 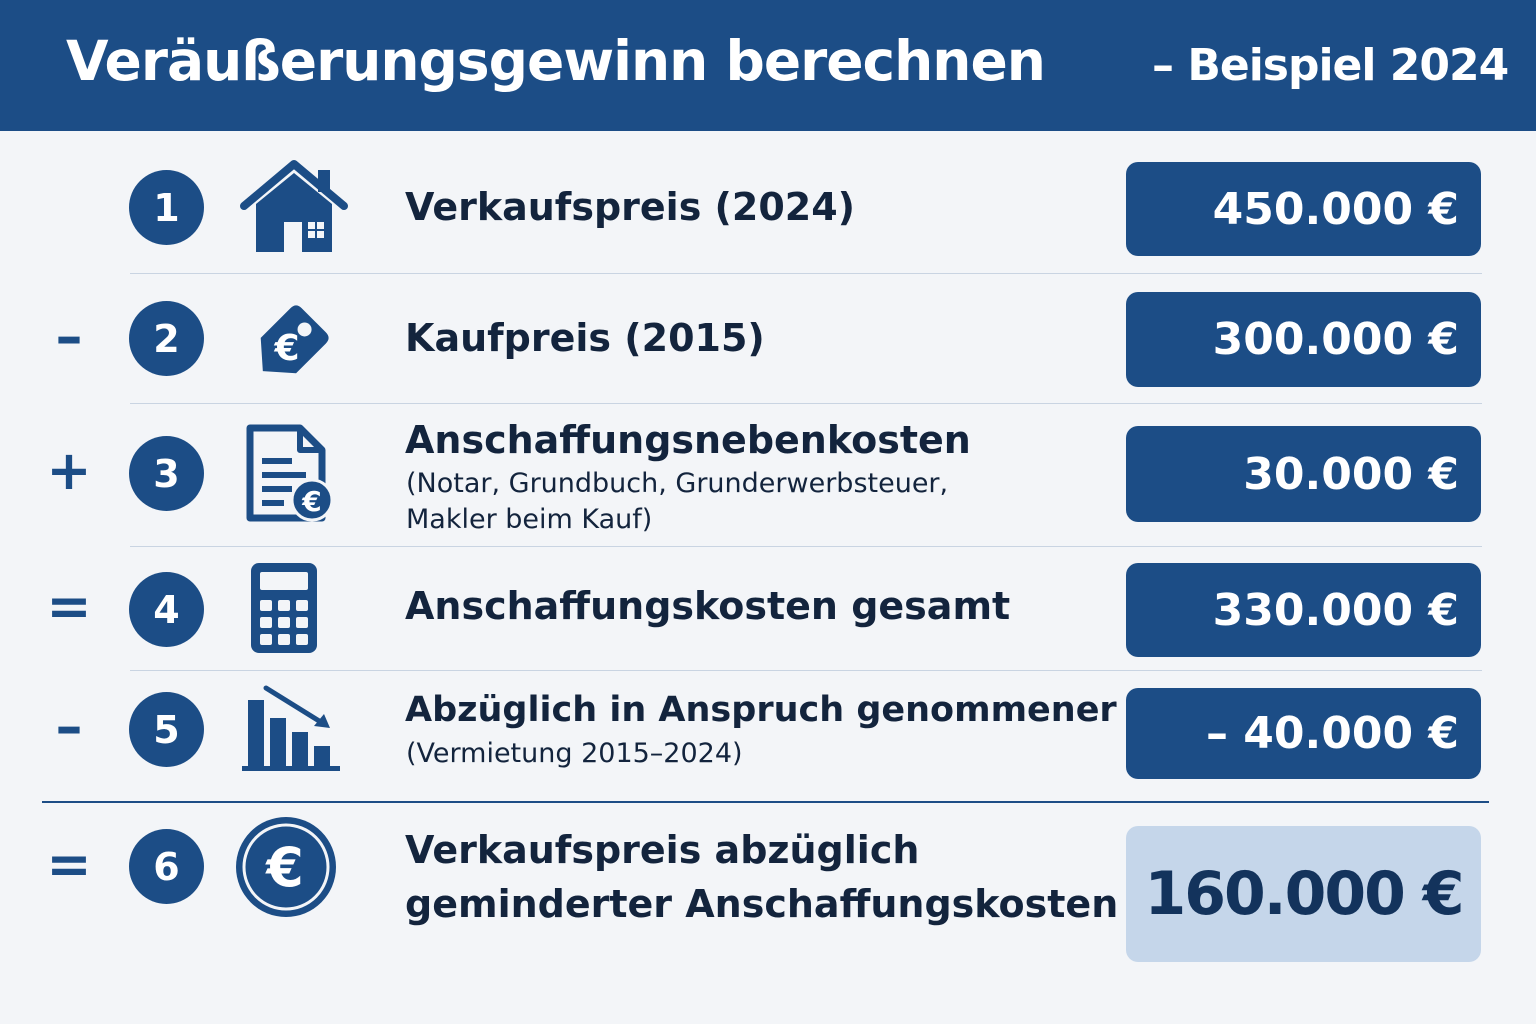 What do you see at coordinates (166, 609) in the screenshot?
I see `step-badge-4: 4` at bounding box center [166, 609].